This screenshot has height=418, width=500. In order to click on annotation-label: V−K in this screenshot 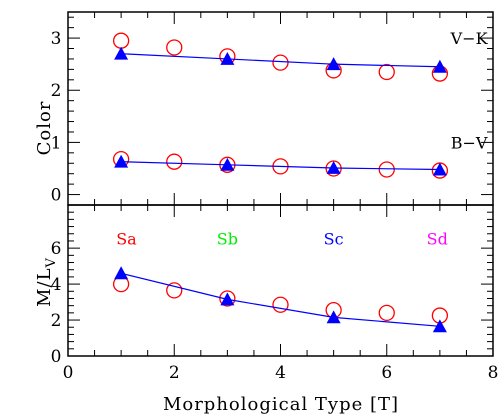, I will do `click(469, 38)`.